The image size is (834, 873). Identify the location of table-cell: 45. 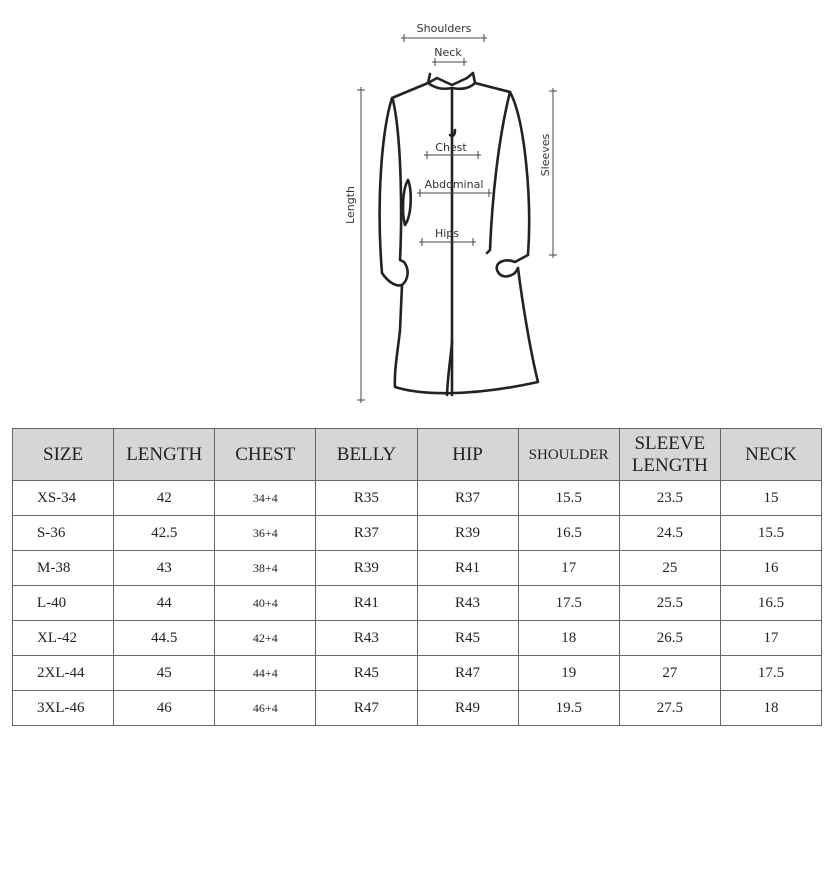
(164, 673).